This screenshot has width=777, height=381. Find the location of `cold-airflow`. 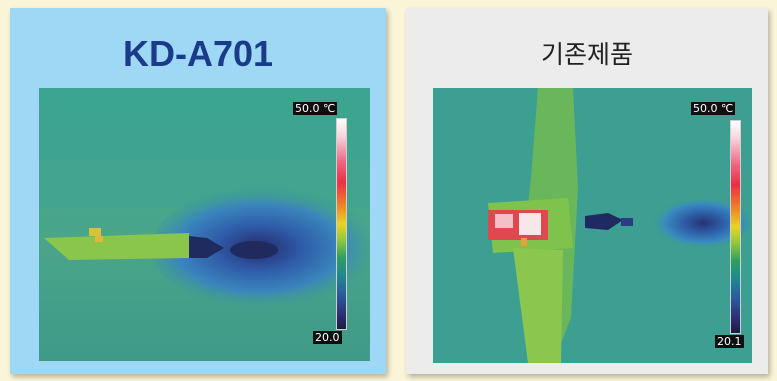

cold-airflow is located at coordinates (698, 223).